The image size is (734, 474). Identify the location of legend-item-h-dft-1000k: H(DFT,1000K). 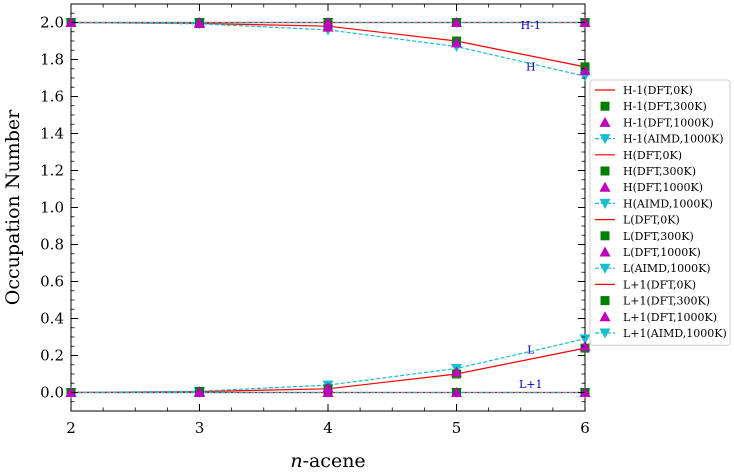
(651, 187).